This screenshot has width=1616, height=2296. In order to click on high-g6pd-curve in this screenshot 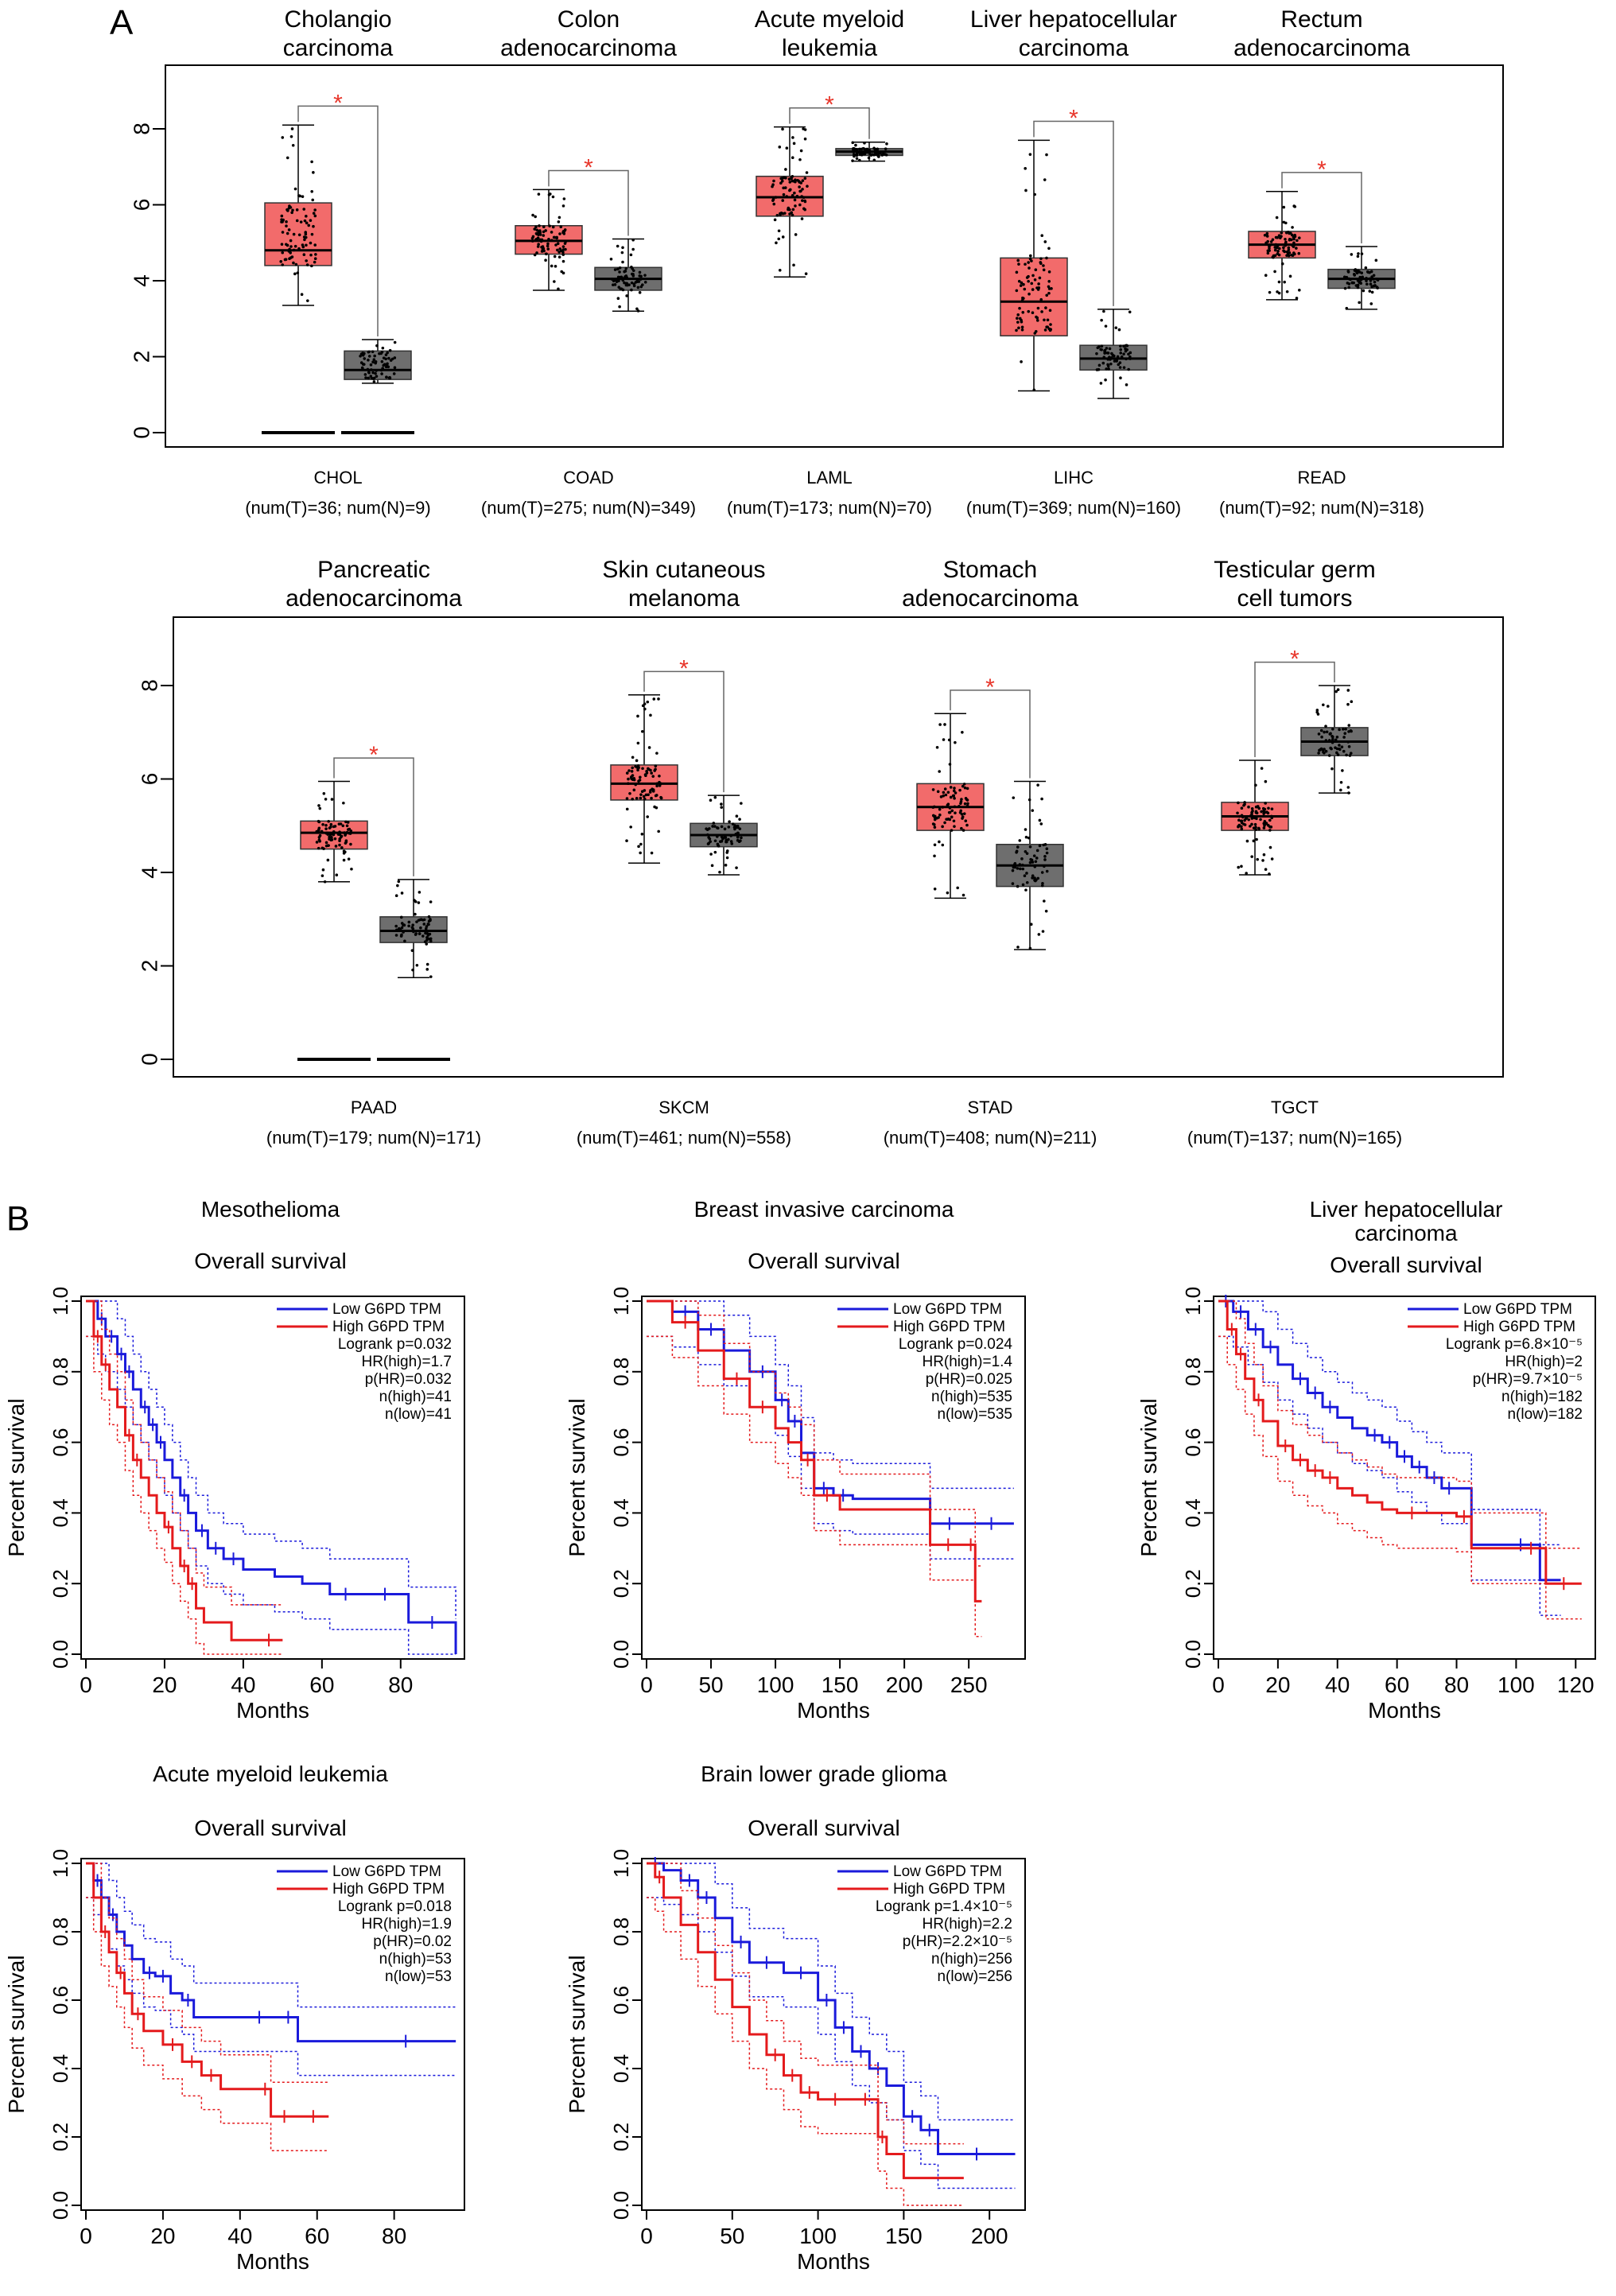, I will do `click(208, 1990)`.